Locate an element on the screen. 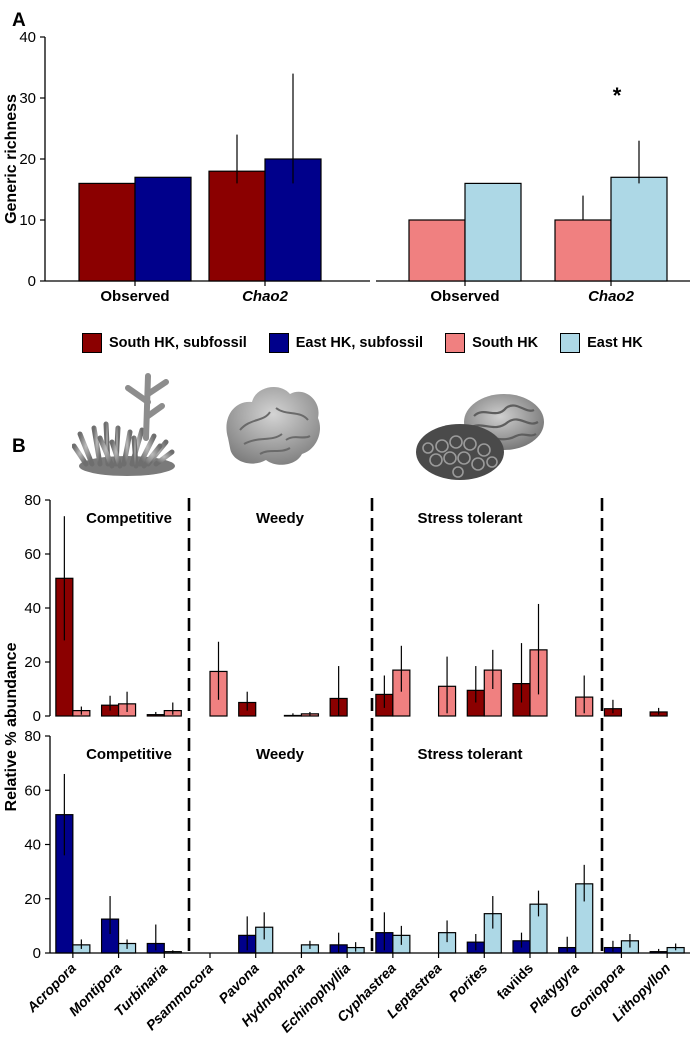 This screenshot has width=700, height=1042. panel-b-x-tick-label: Porites is located at coordinates (468, 982).